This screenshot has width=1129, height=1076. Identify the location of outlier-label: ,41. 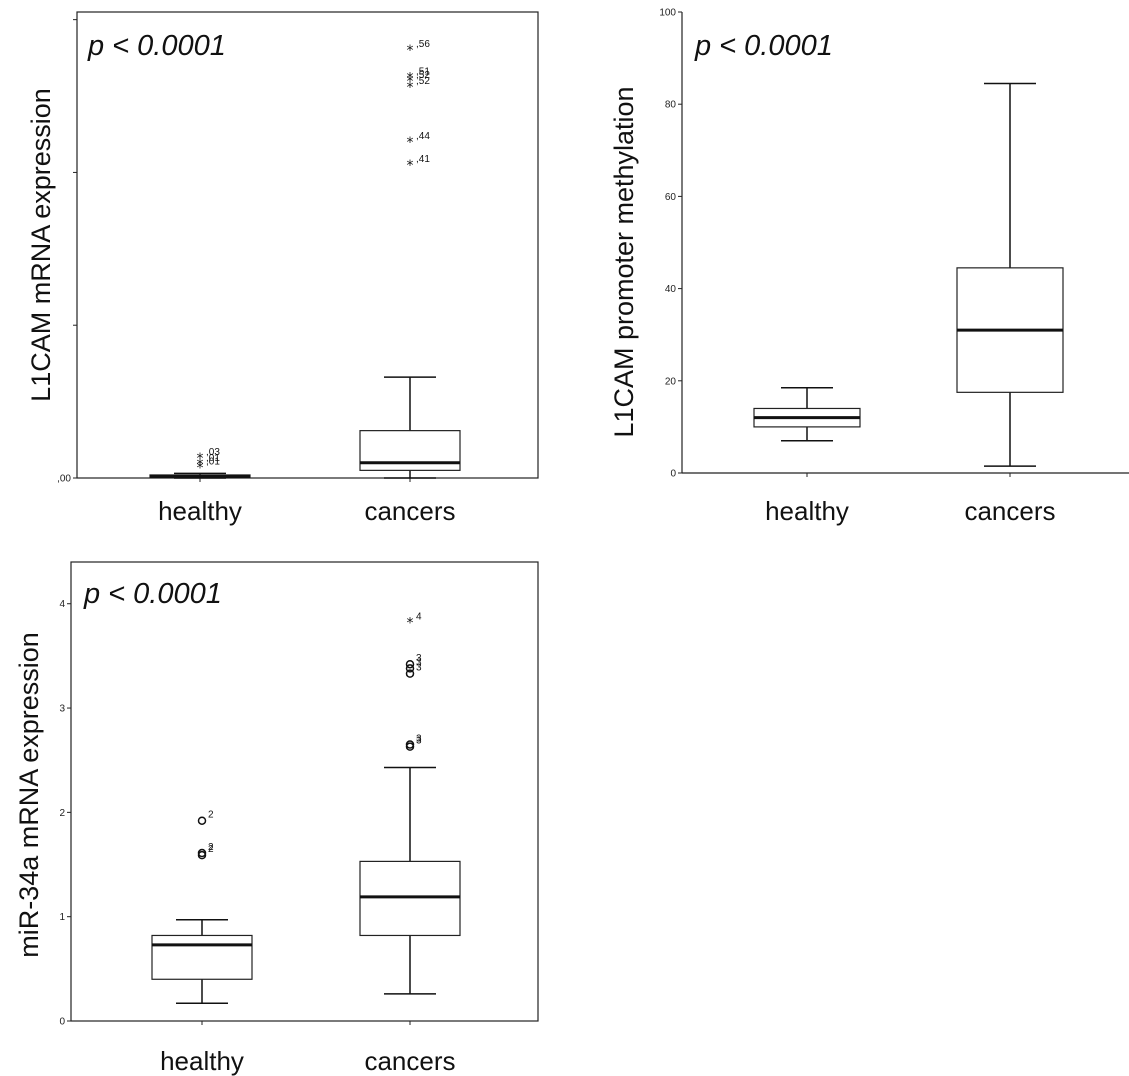
(423, 159).